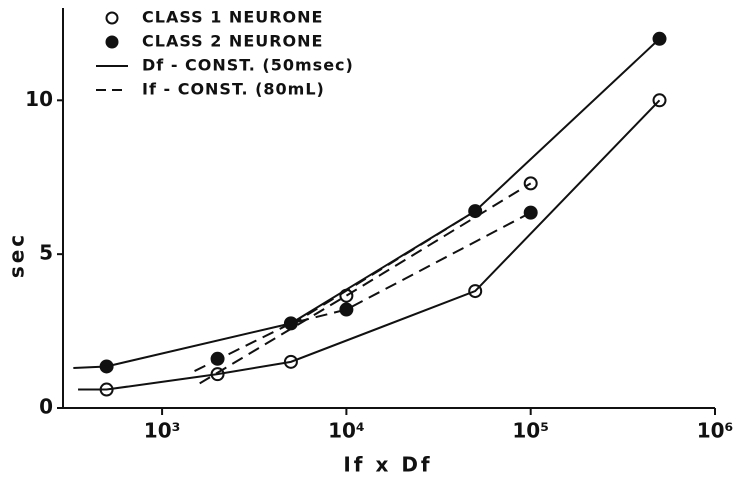 The width and height of the screenshot is (736, 479). Describe the element at coordinates (383, 268) in the screenshot. I see `data-line` at that location.